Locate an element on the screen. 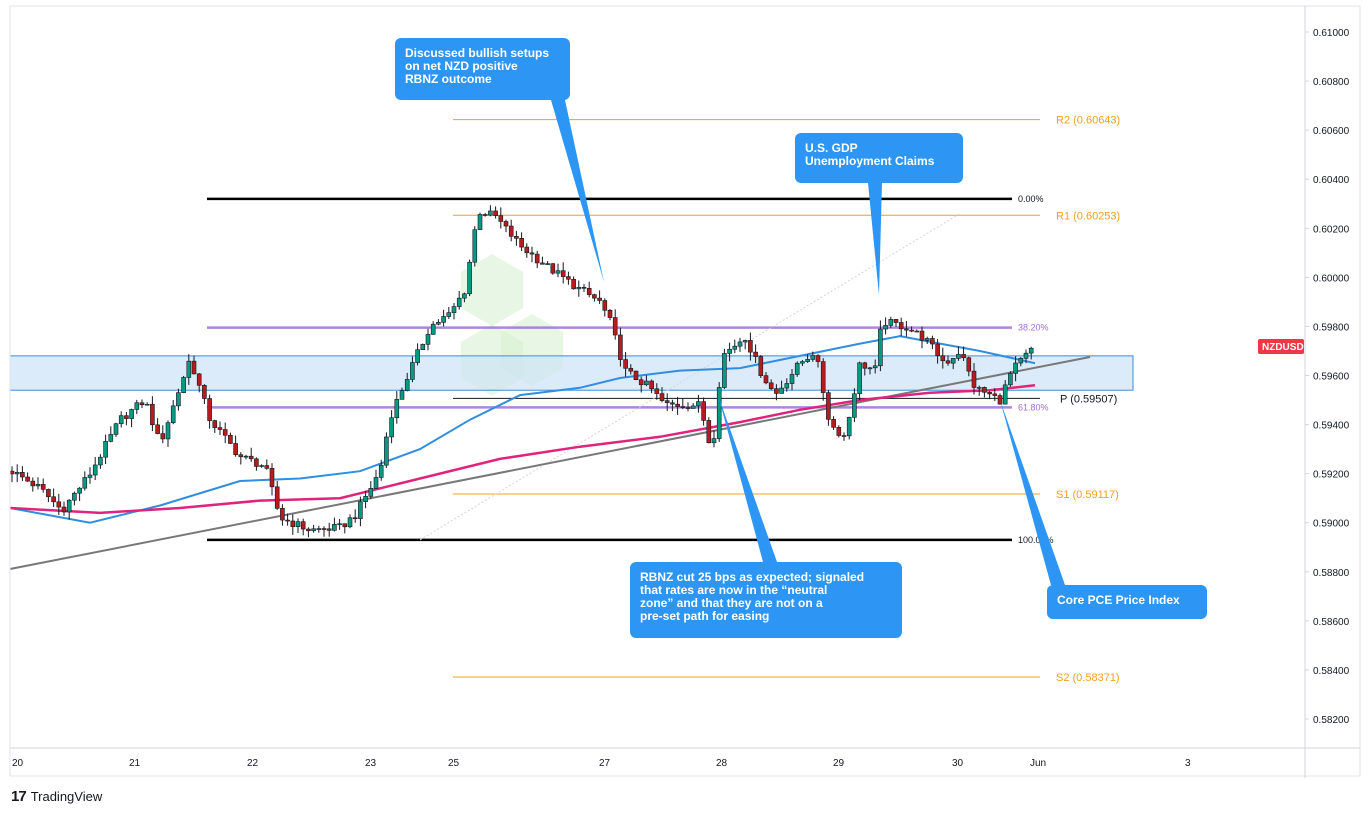  moving-average-slow is located at coordinates (522, 449).